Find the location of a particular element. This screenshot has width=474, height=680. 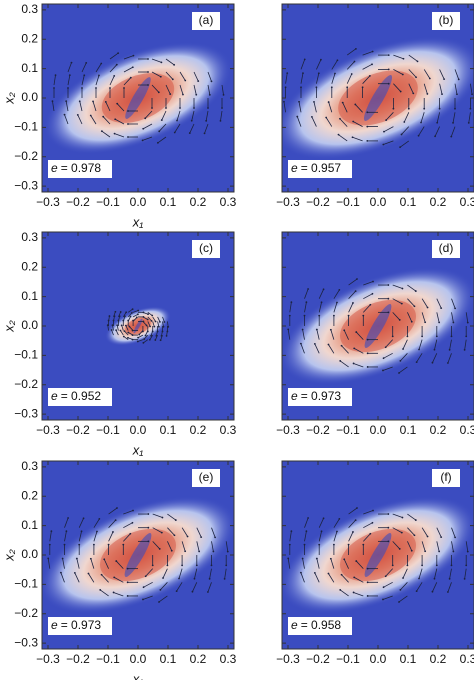

density is located at coordinates (138, 555).